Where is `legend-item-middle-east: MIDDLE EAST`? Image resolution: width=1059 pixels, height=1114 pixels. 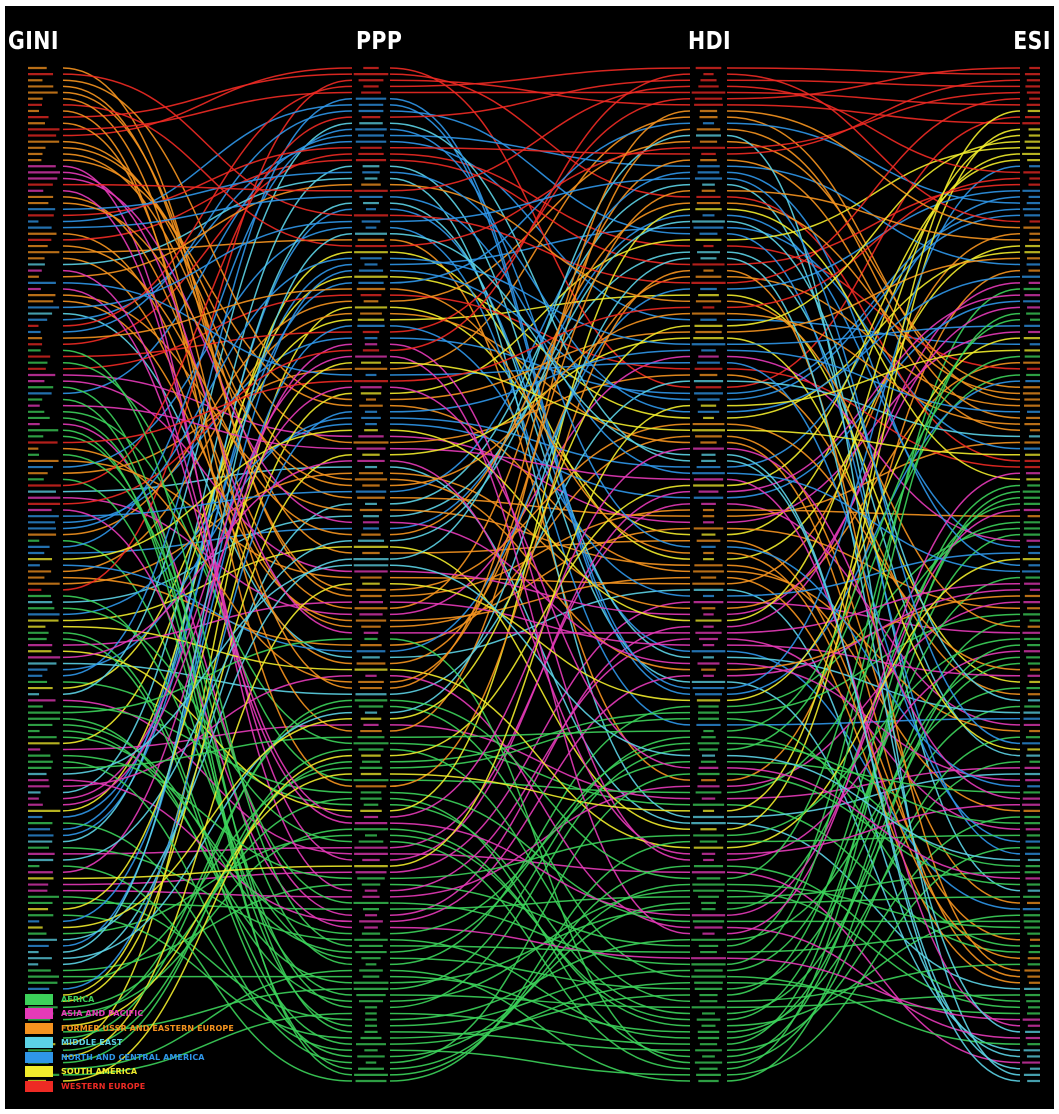 legend-item-middle-east: MIDDLE EAST is located at coordinates (129, 1043).